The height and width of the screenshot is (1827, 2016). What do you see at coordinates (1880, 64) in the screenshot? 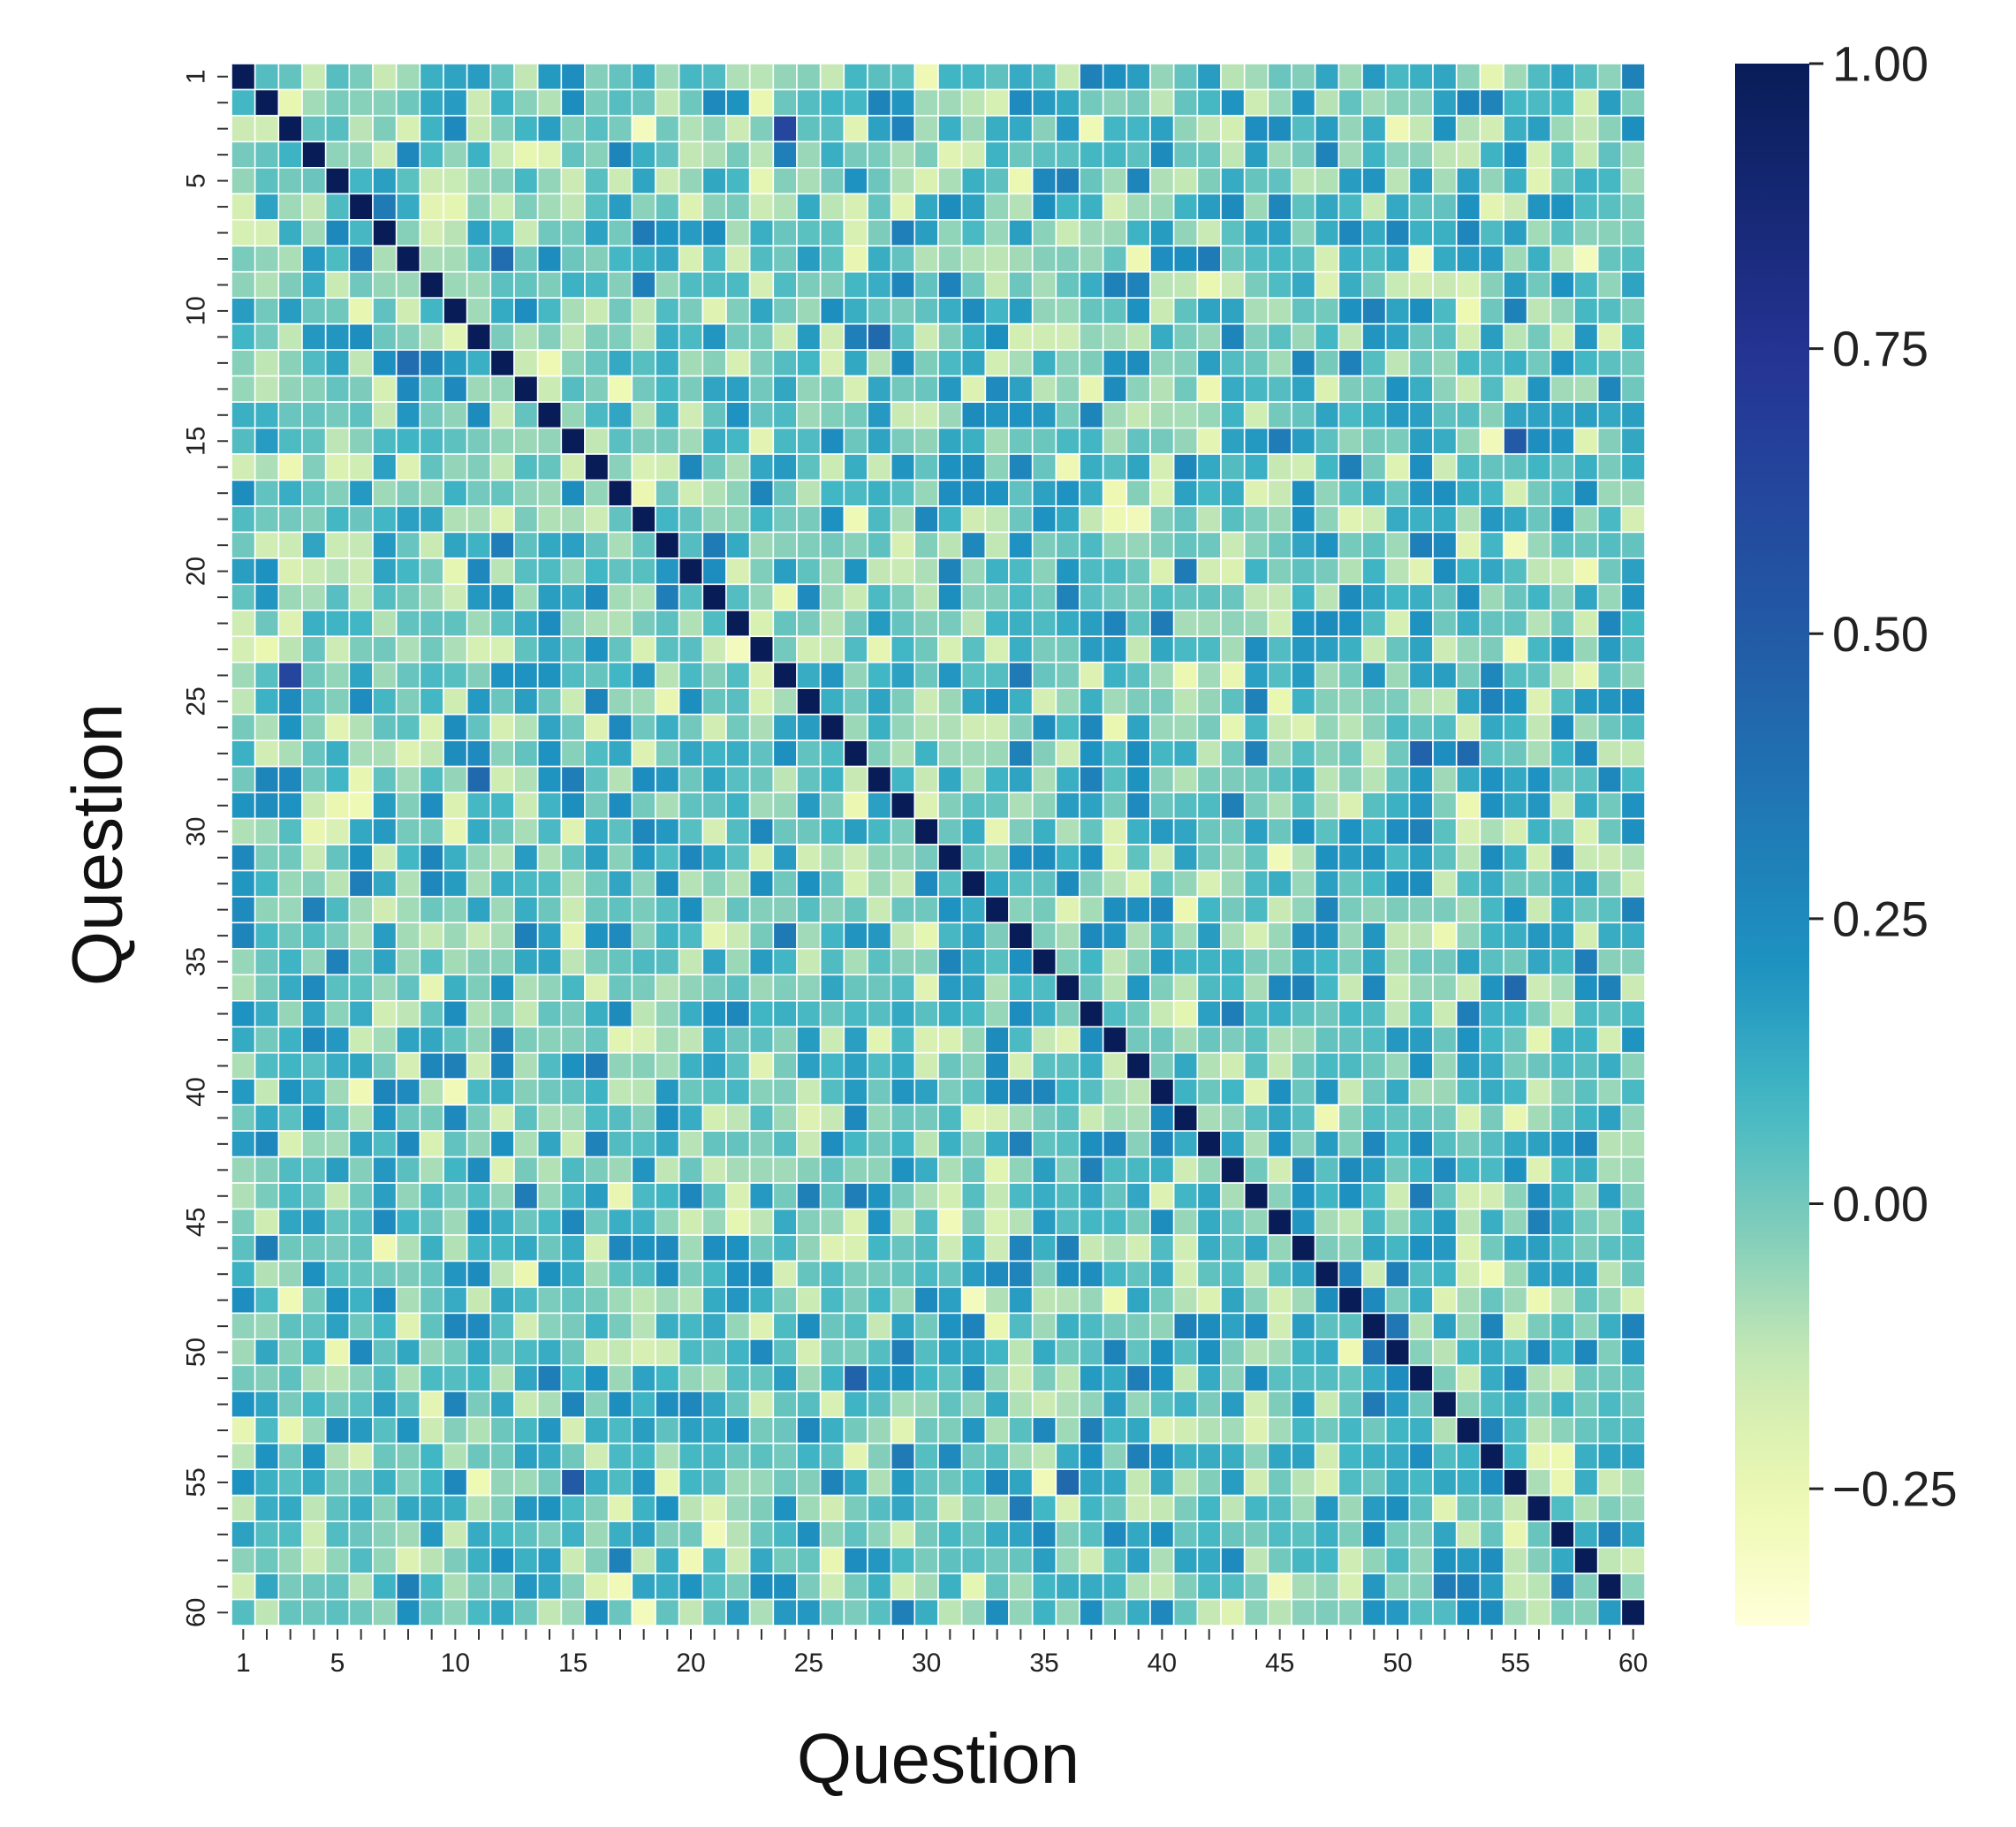
I see `colorbar-tick-label: 1.00` at bounding box center [1880, 64].